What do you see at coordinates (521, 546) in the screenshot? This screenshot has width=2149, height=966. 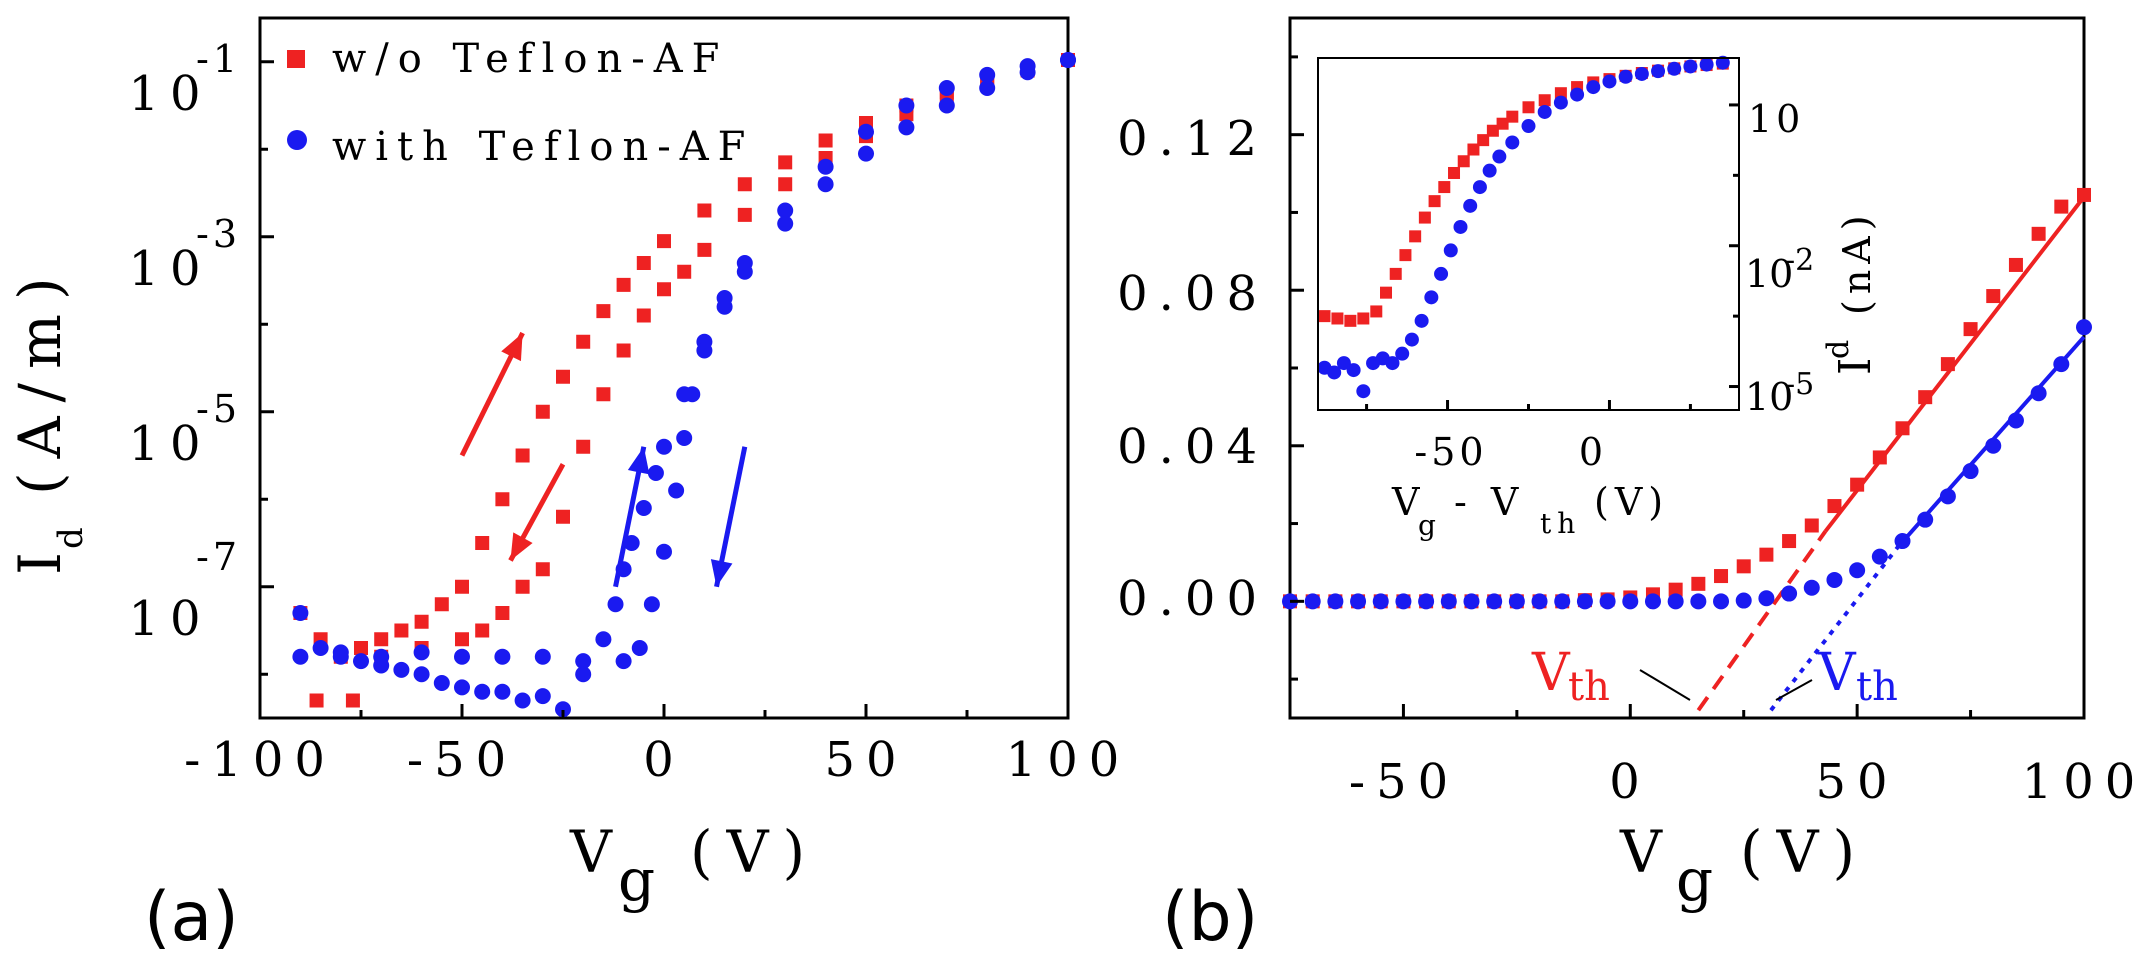 I see `sweep-arrow-red-down-head` at bounding box center [521, 546].